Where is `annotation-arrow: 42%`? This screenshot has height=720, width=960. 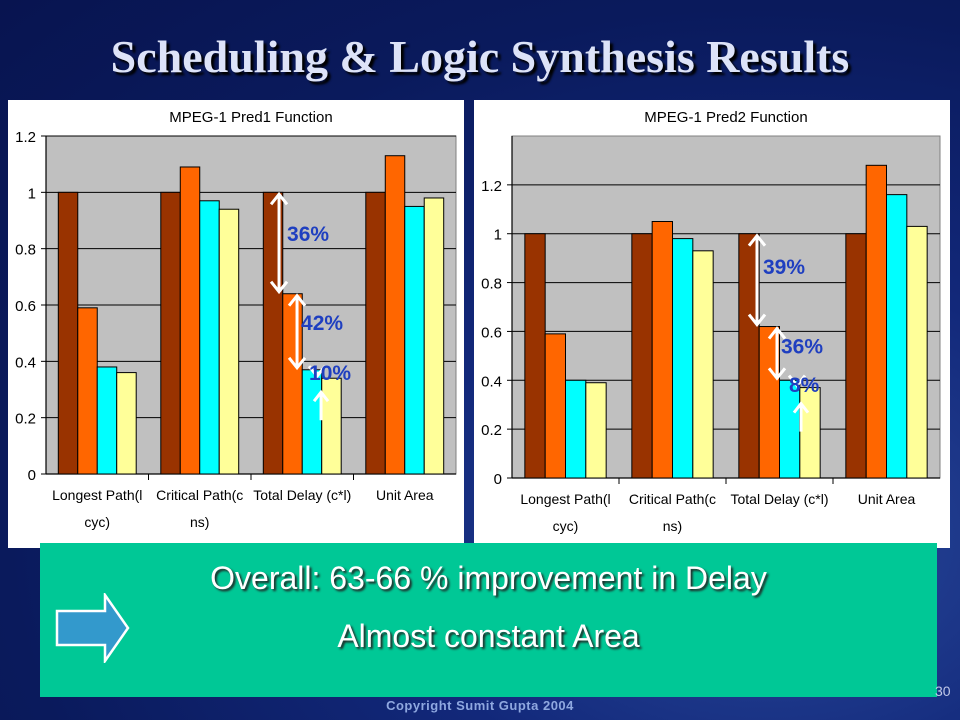
annotation-arrow: 42% is located at coordinates (315, 332).